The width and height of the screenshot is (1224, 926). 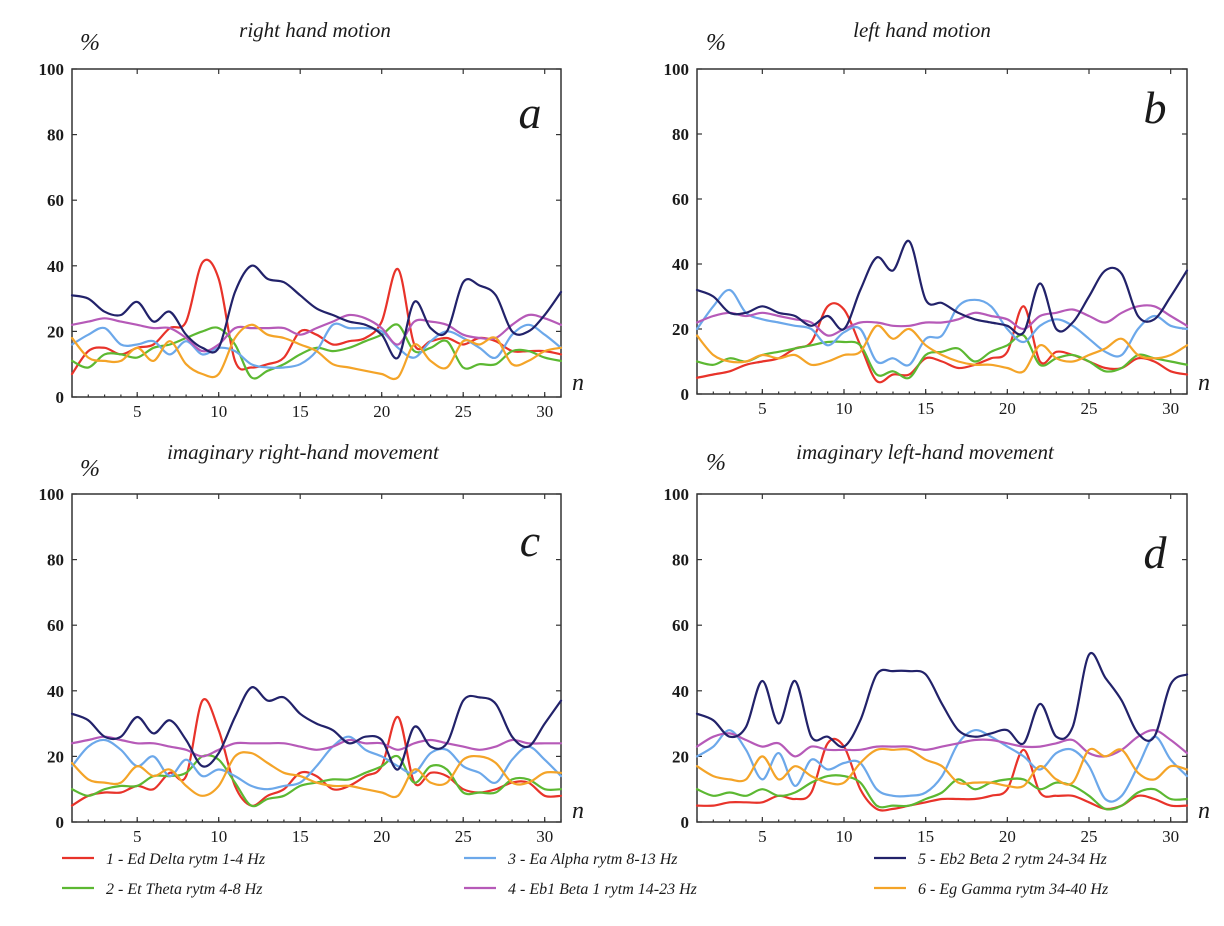 I want to click on legend-label-theta: 2 - Et Theta rytm 4-8 Hz, so click(x=184, y=889).